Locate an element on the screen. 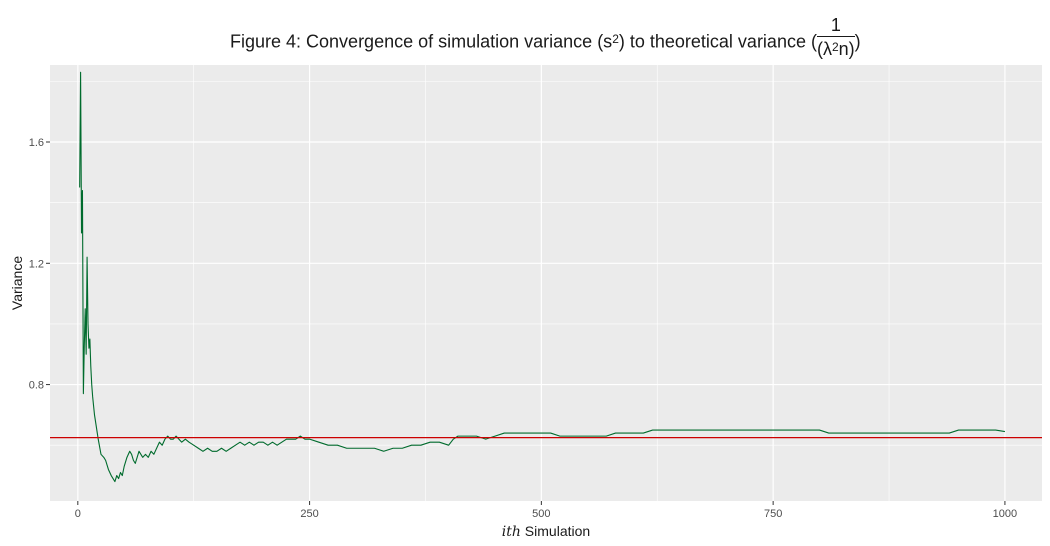 The width and height of the screenshot is (1050, 546). denominator-post: n) is located at coordinates (846, 49).